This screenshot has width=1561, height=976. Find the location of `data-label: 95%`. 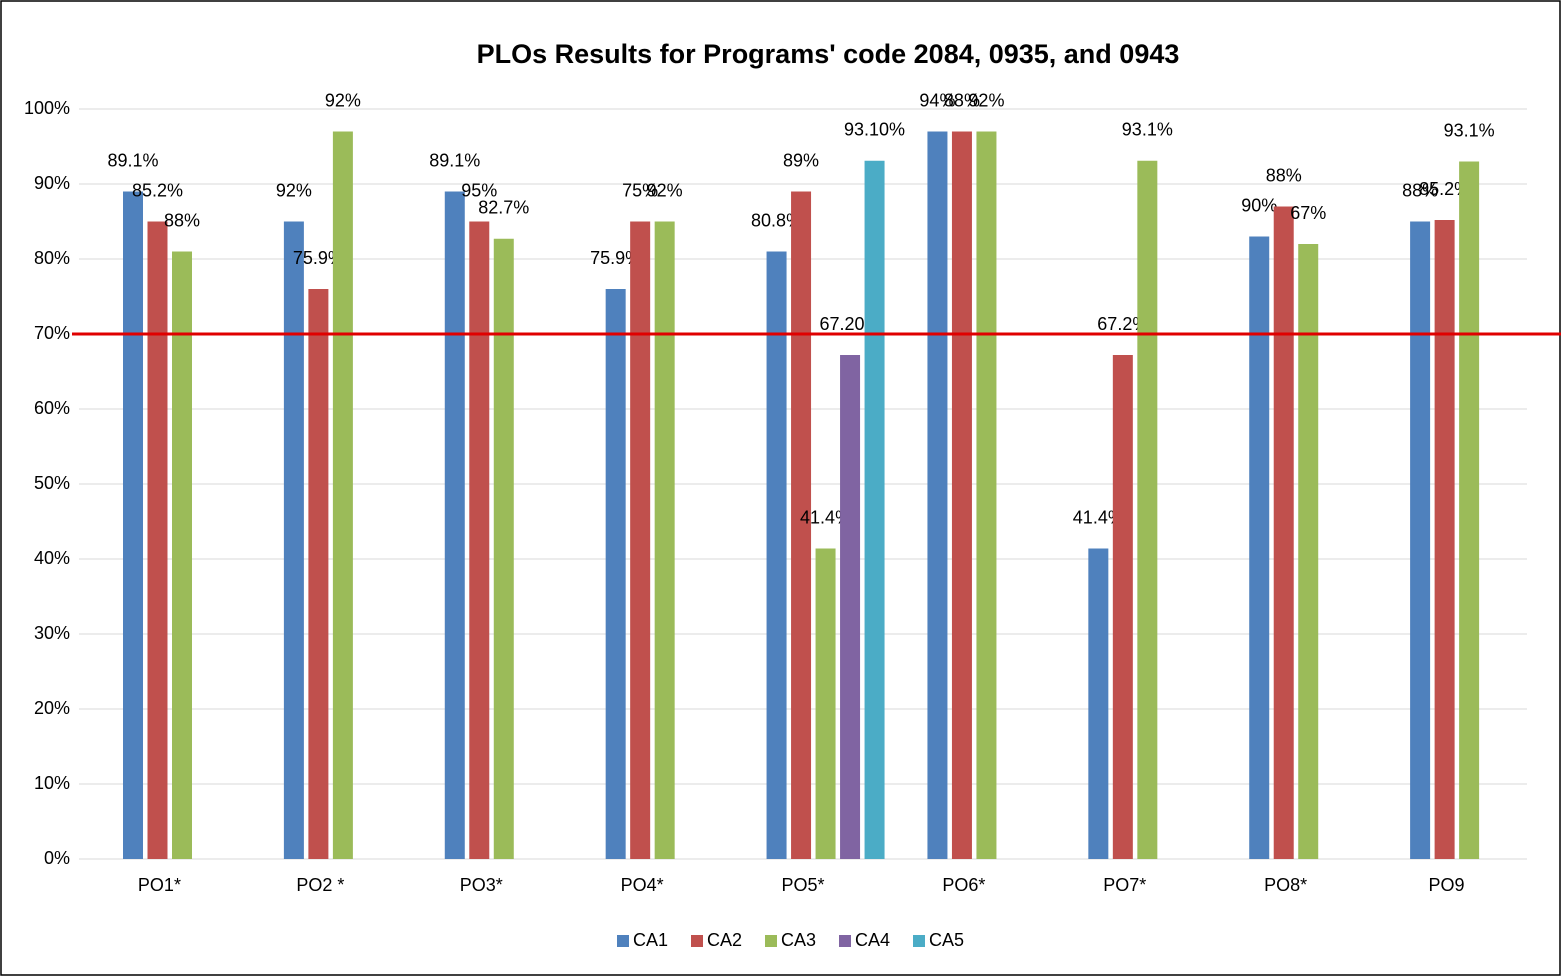

data-label: 95% is located at coordinates (479, 190).